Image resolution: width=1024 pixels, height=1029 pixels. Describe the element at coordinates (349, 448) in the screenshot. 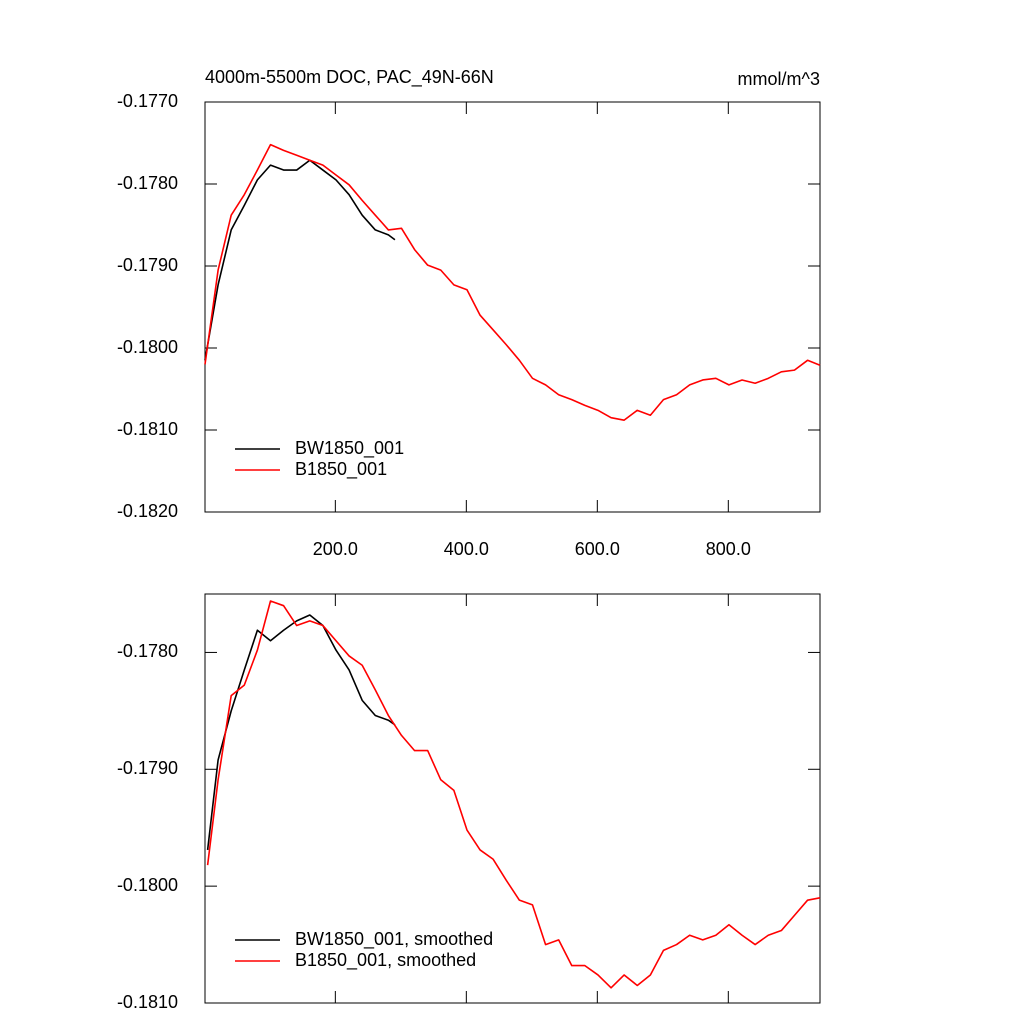

I see `legend-label: BW1850_001` at that location.